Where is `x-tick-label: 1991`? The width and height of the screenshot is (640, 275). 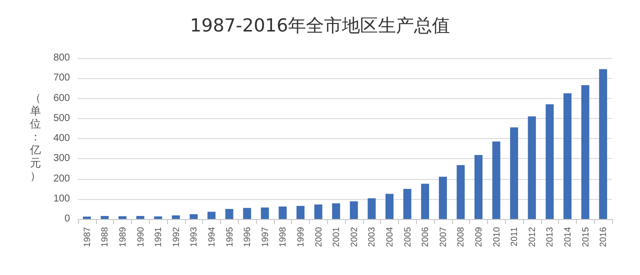
x-tick-label: 1991 is located at coordinates (158, 237).